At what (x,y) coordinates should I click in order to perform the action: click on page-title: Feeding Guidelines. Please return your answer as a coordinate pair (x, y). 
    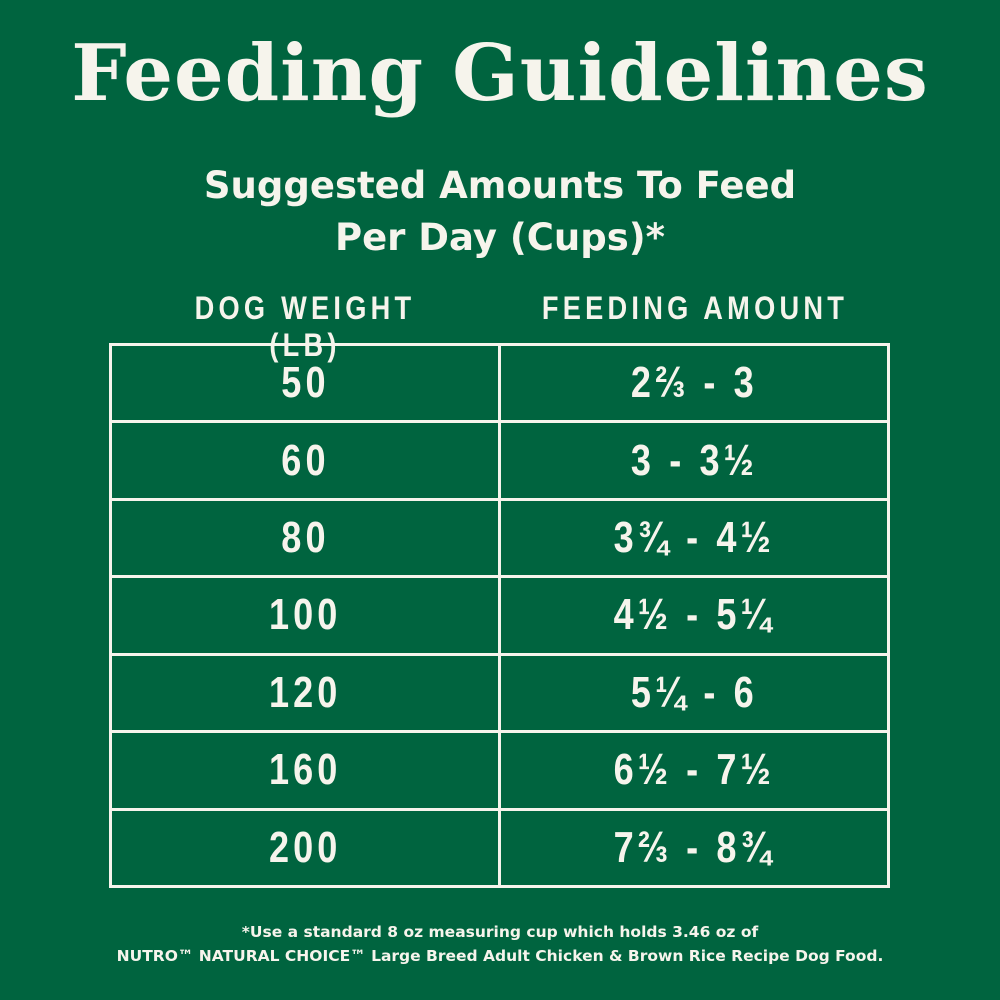
    Looking at the image, I should click on (500, 73).